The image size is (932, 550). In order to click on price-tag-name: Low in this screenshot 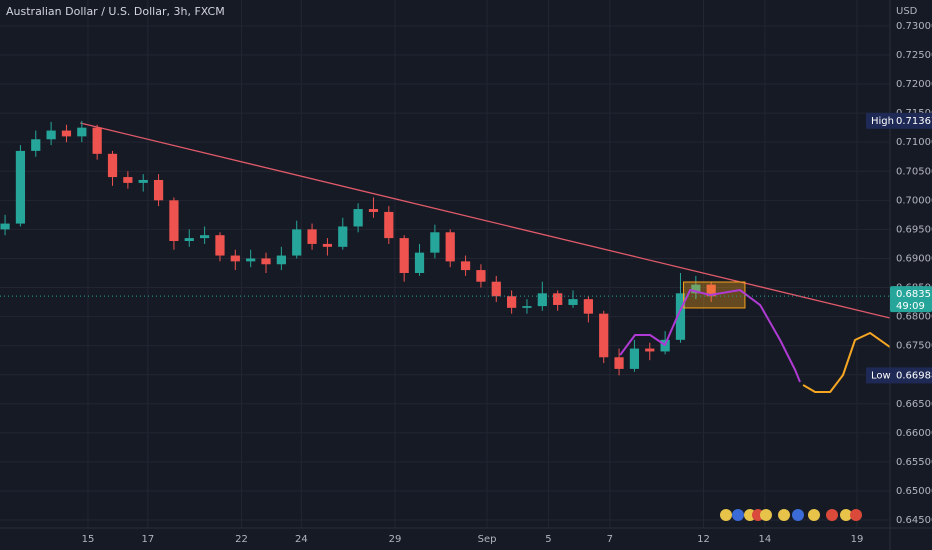, I will do `click(881, 375)`.